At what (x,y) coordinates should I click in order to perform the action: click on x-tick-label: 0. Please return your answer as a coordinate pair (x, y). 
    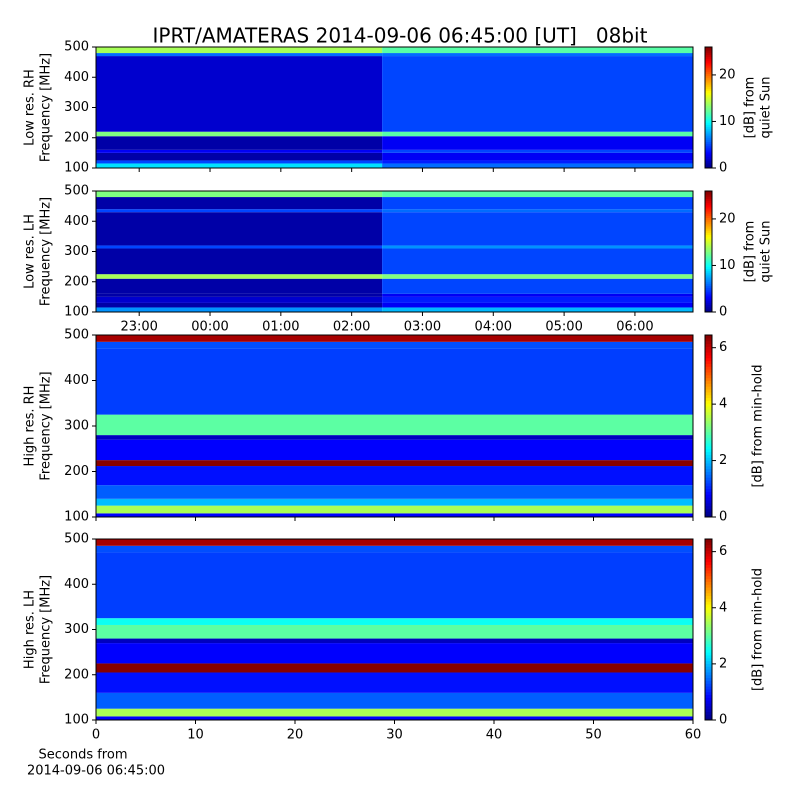
    Looking at the image, I should click on (96, 735).